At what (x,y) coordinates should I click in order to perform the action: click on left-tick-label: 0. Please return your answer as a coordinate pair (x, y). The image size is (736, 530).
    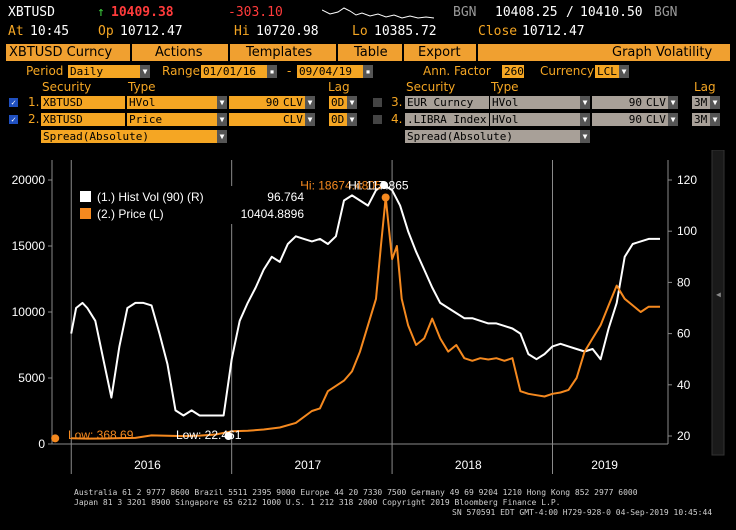
    Looking at the image, I should click on (41, 444).